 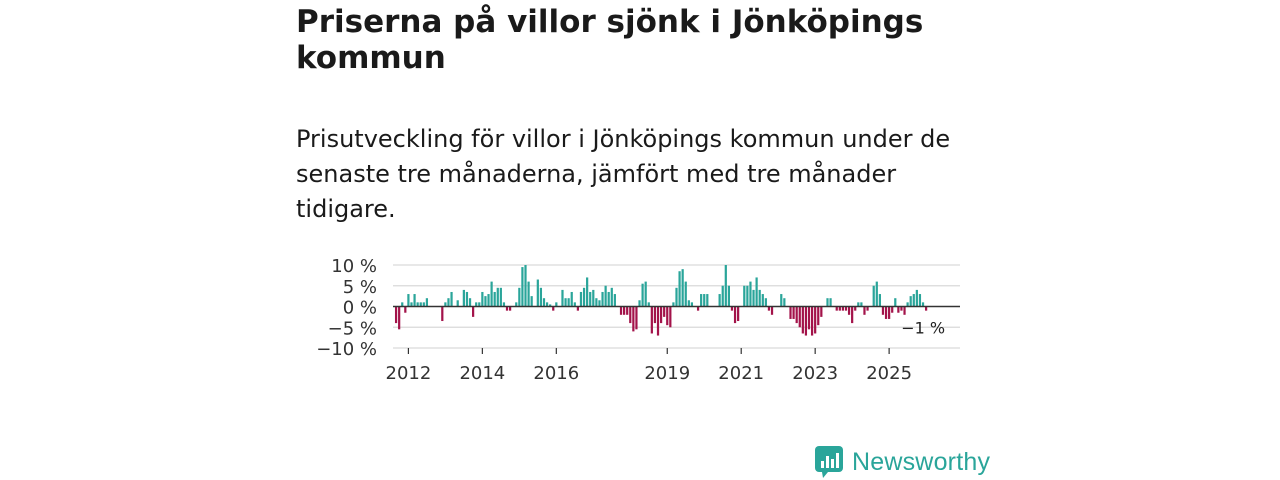 I want to click on grid-lines, so click(x=676, y=306).